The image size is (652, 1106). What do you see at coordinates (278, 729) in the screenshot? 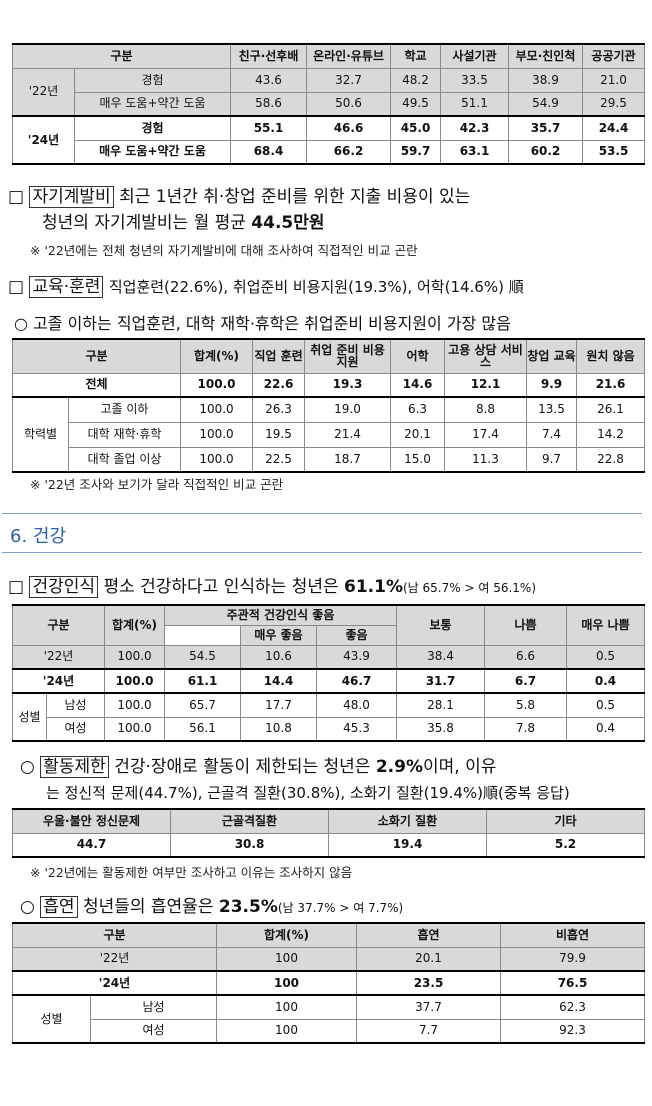
I see `cell: 10.8` at bounding box center [278, 729].